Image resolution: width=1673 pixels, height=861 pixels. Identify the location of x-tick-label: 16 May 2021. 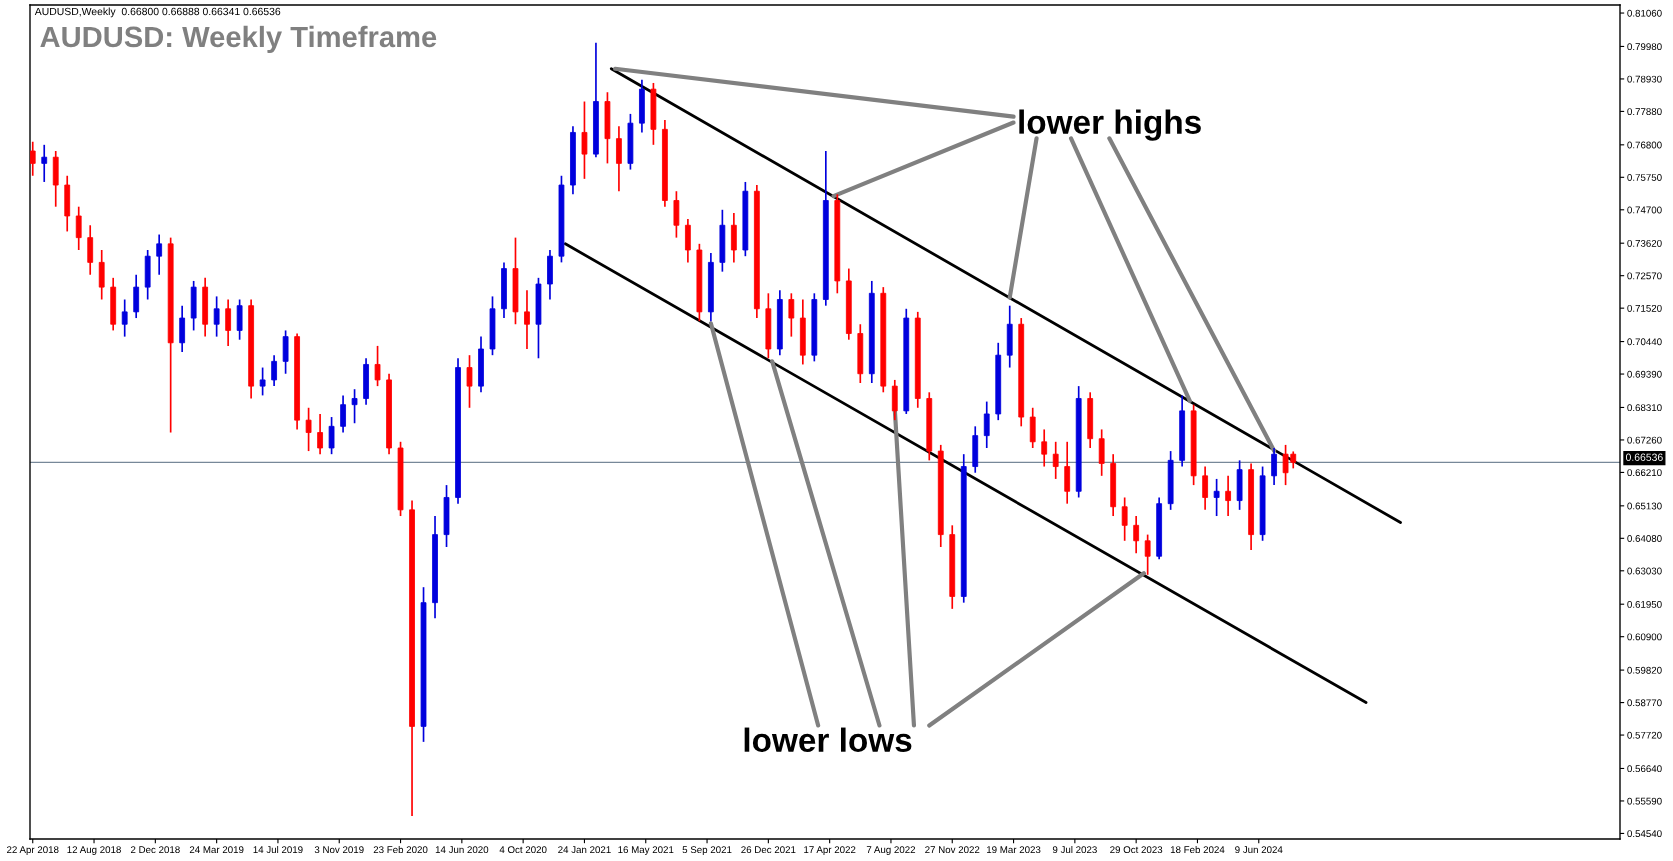
(646, 851).